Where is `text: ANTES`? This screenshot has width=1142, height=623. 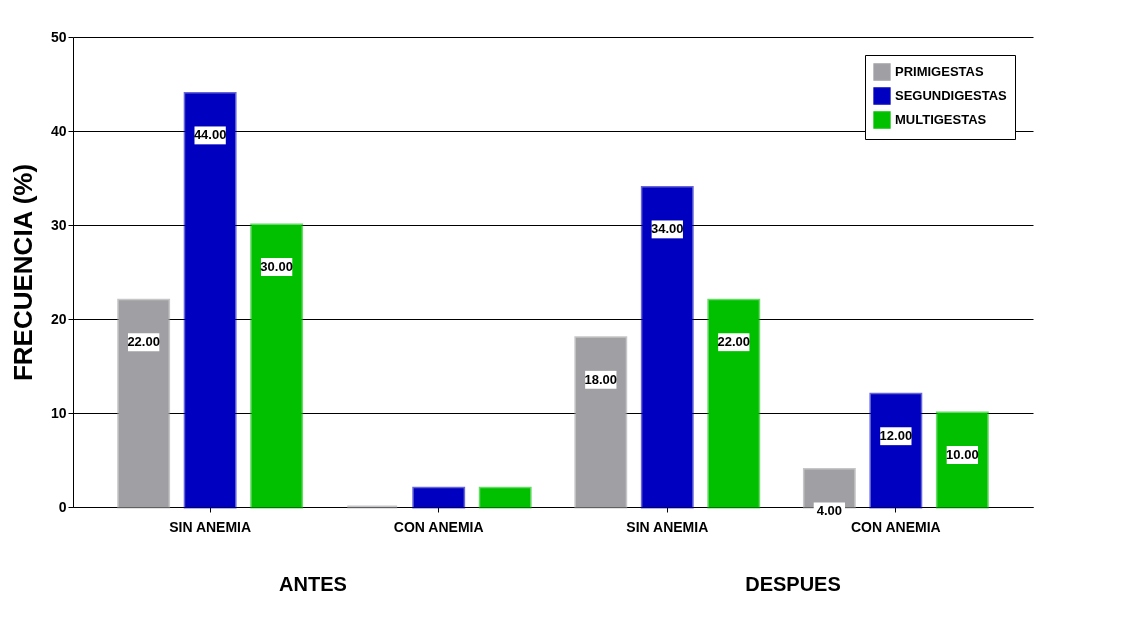 text: ANTES is located at coordinates (313, 584).